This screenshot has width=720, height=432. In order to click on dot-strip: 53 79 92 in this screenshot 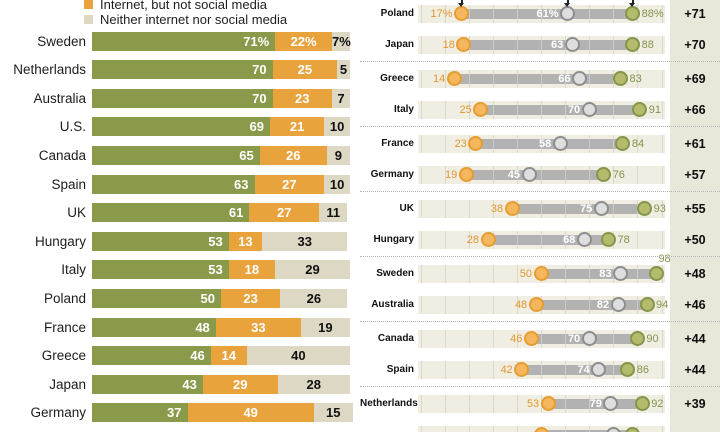, I will do `click(541, 404)`.